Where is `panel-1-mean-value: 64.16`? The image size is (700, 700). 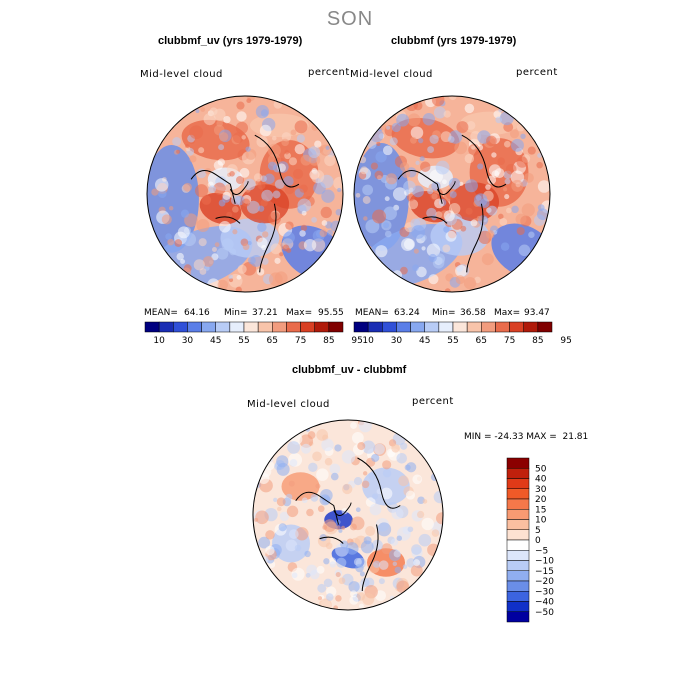
panel-1-mean-value: 64.16 is located at coordinates (197, 313).